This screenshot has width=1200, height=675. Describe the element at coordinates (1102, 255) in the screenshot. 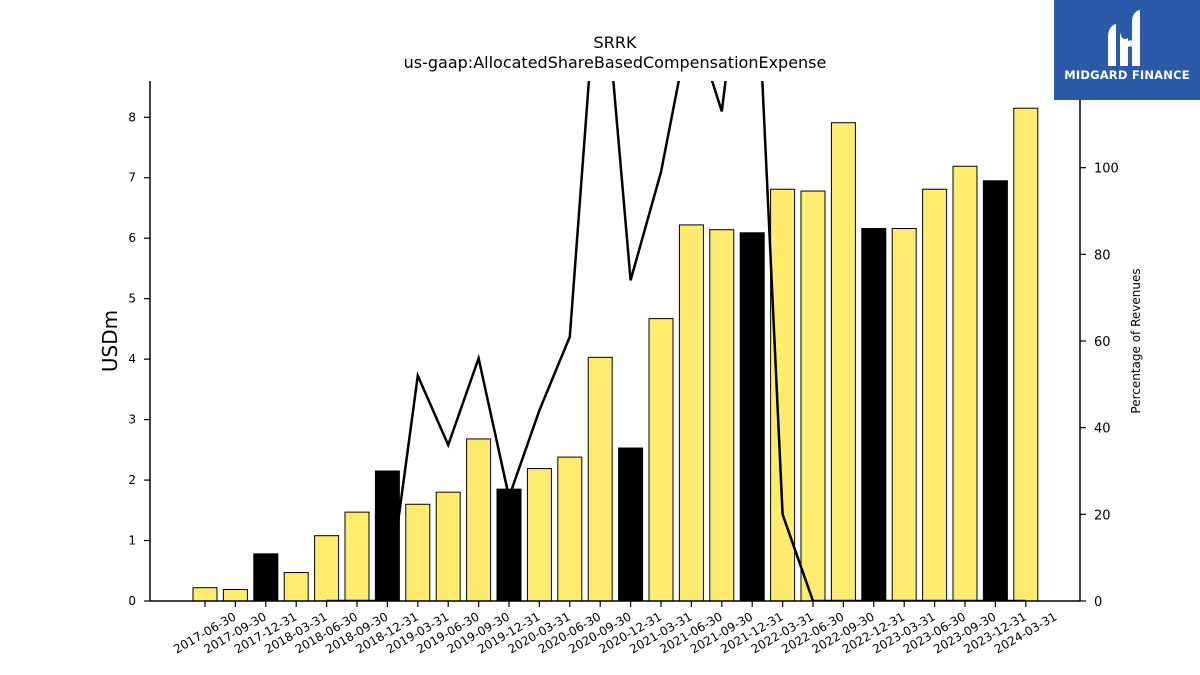

I see `y-tick-label-right: 80` at that location.